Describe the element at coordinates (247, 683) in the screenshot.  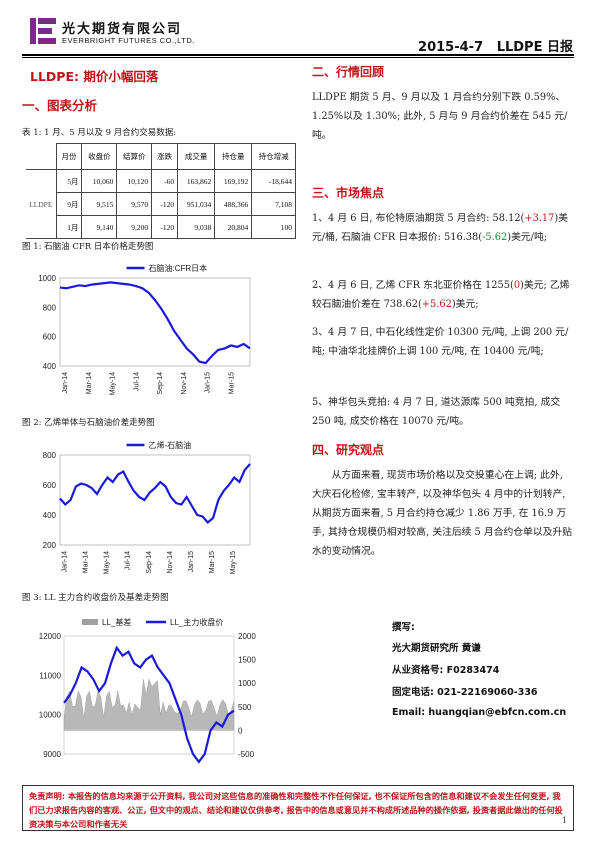
I see `y-right-tick-label: 1000` at that location.